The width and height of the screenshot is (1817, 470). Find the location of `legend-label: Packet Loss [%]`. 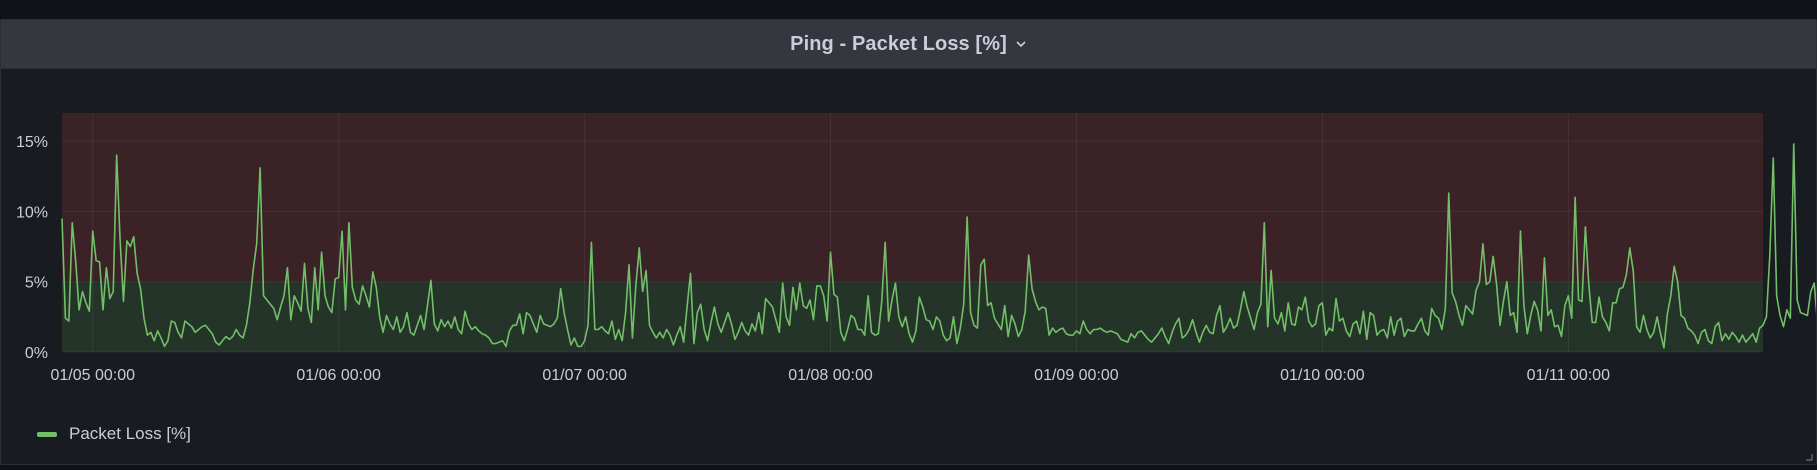

legend-label: Packet Loss [%] is located at coordinates (130, 433).